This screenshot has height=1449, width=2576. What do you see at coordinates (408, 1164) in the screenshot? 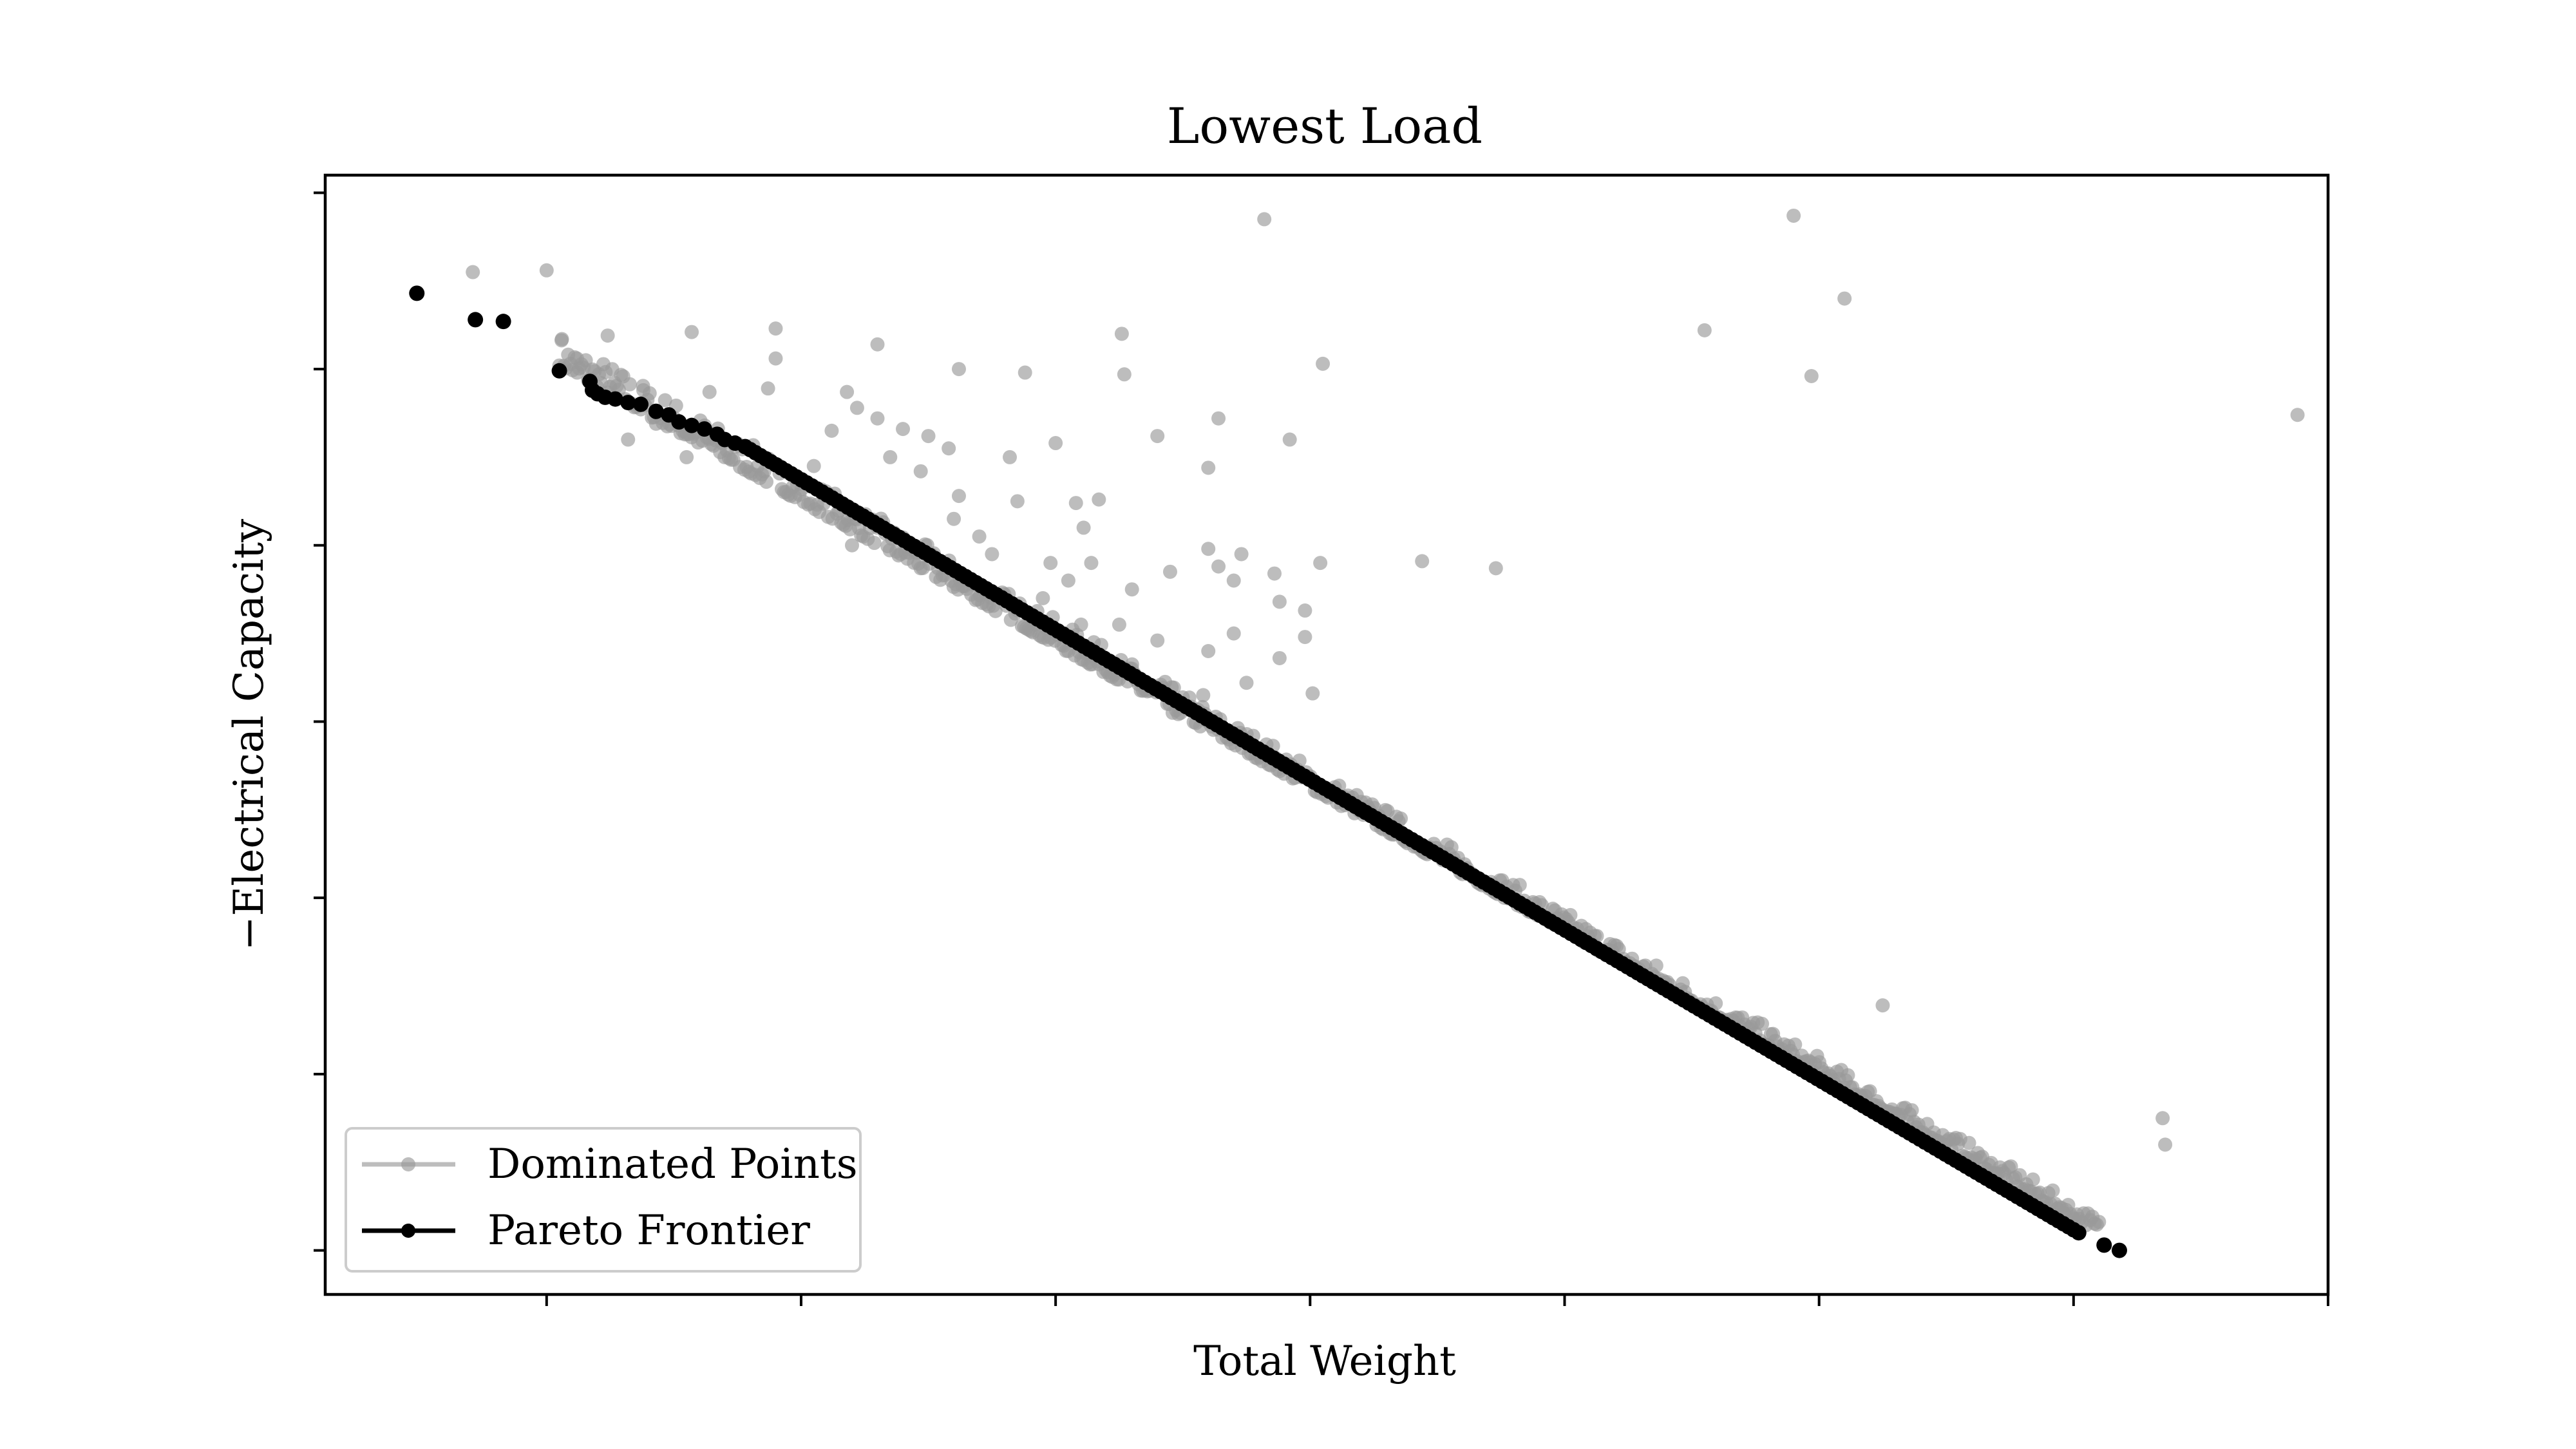
I see `legend-dominated-marker` at bounding box center [408, 1164].